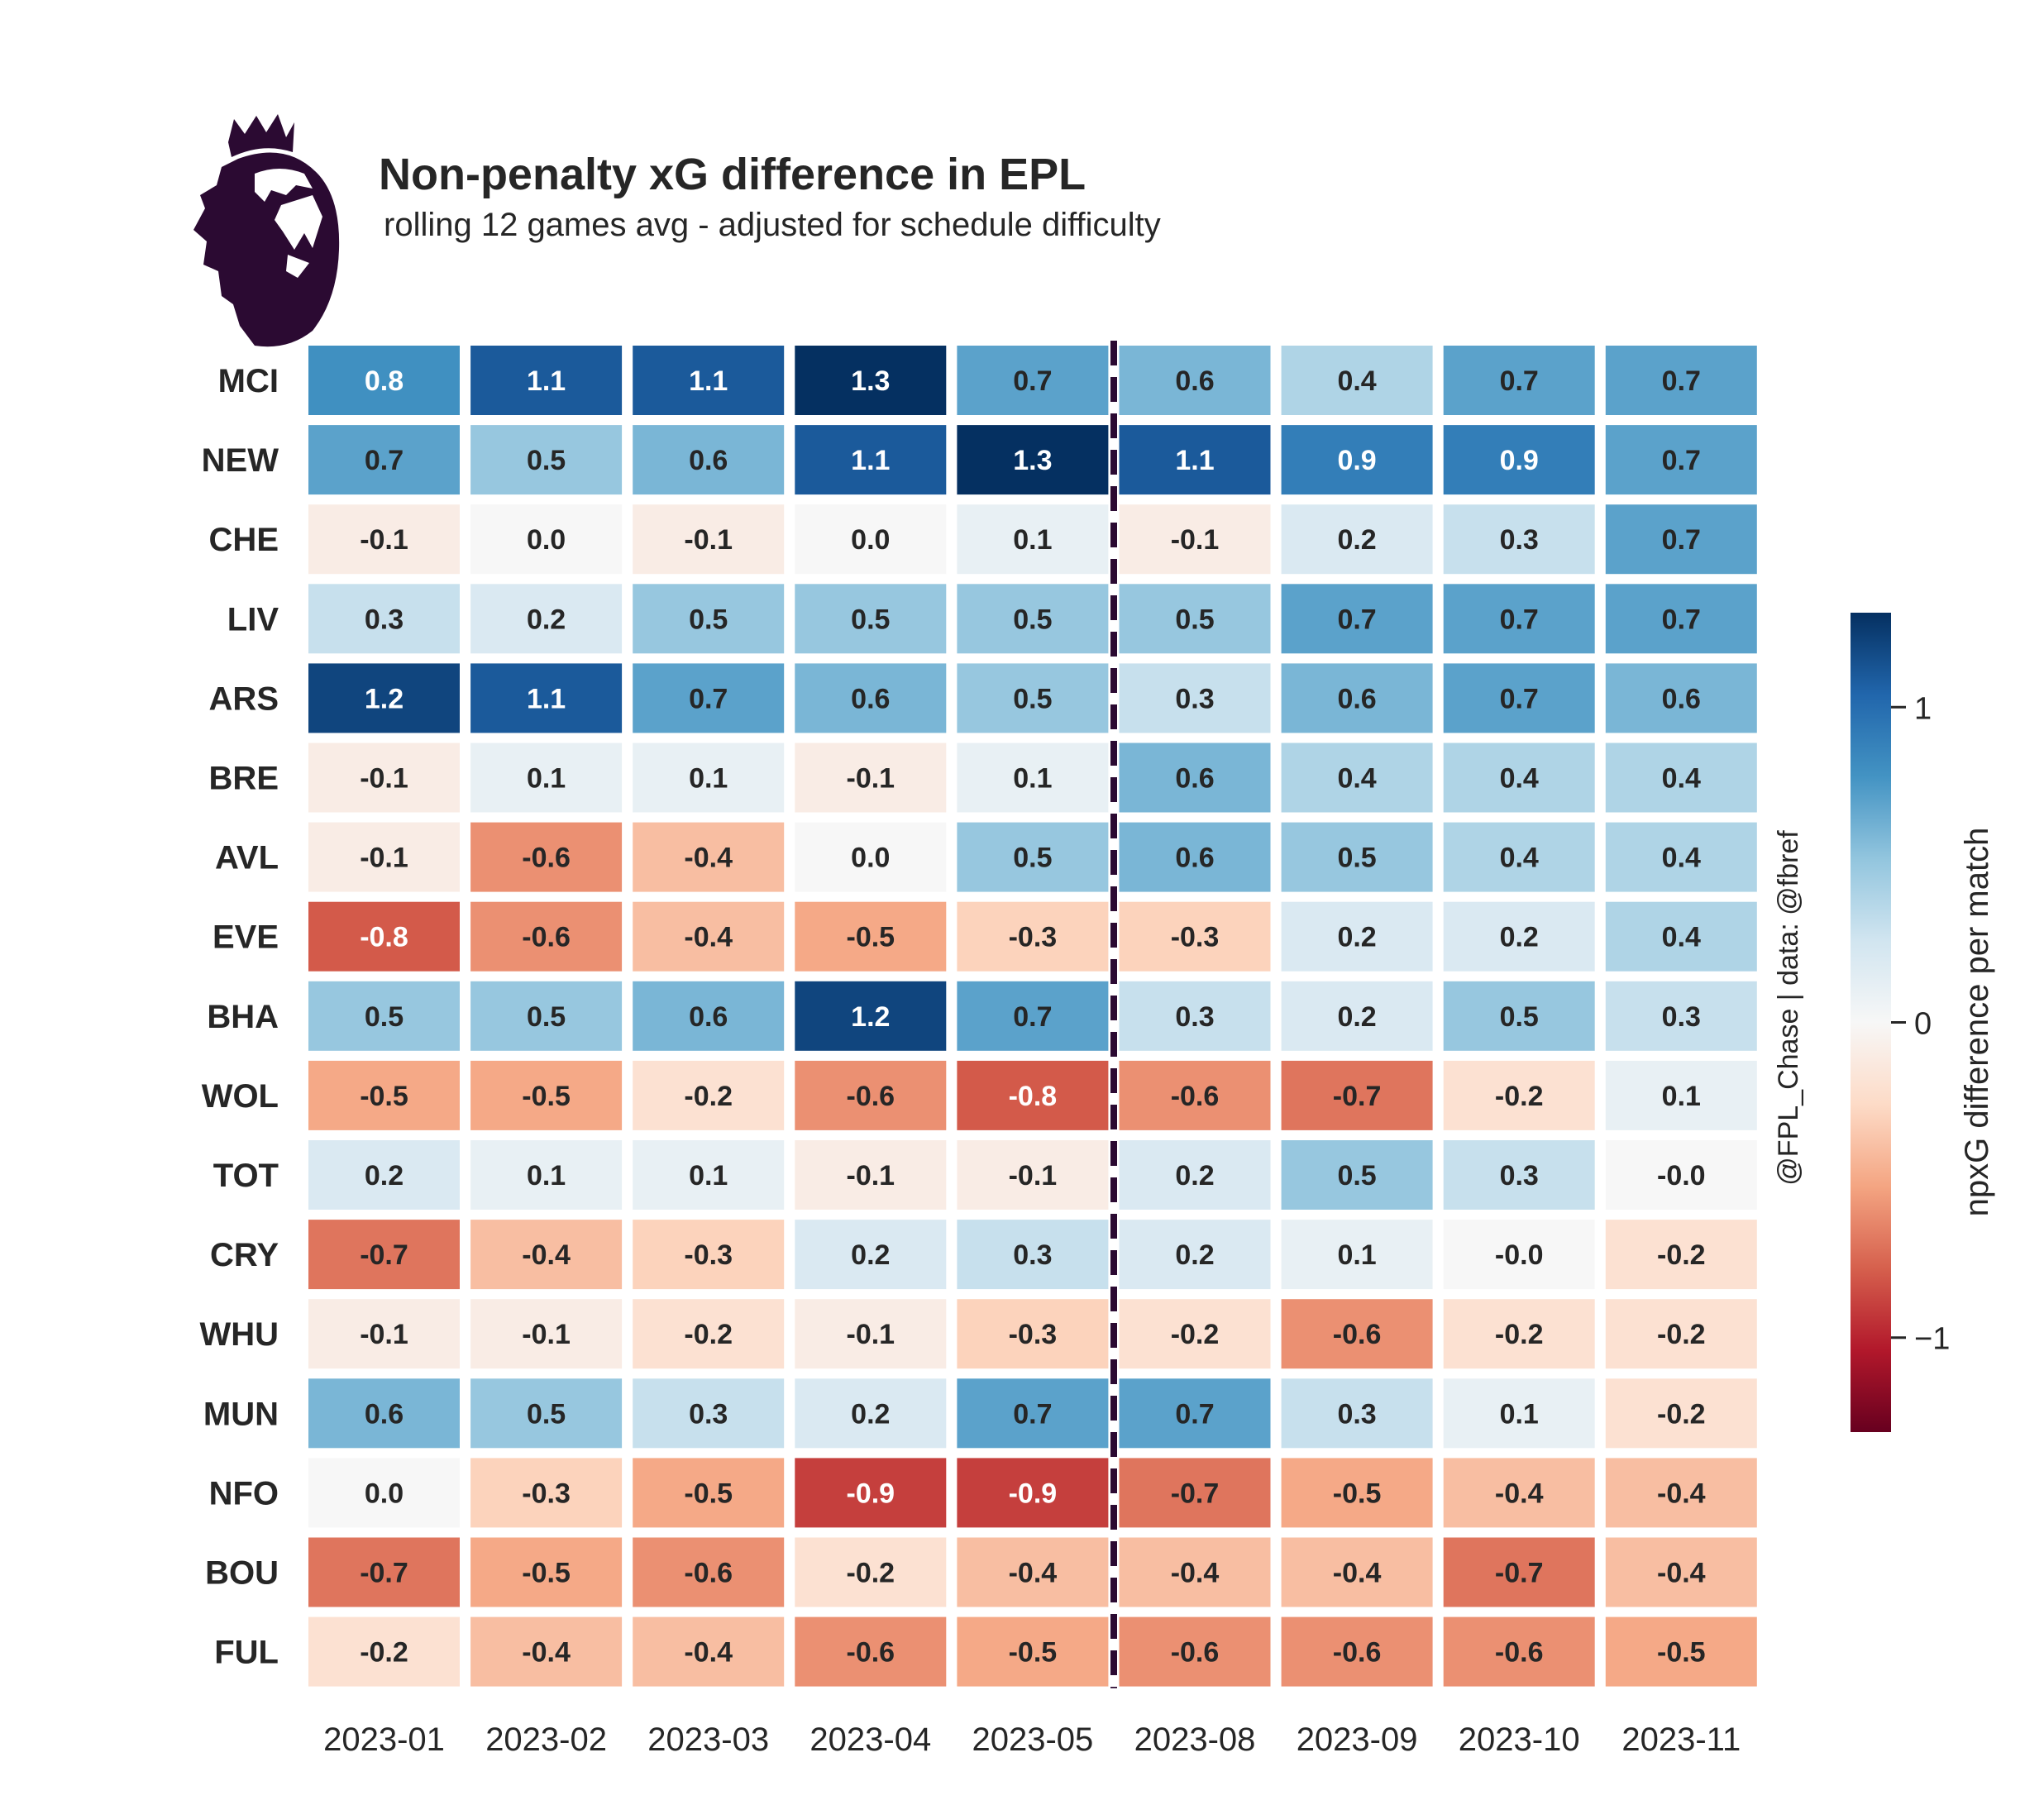 The width and height of the screenshot is (2044, 1805). I want to click on cell-value-label: 0.1, so click(1519, 1414).